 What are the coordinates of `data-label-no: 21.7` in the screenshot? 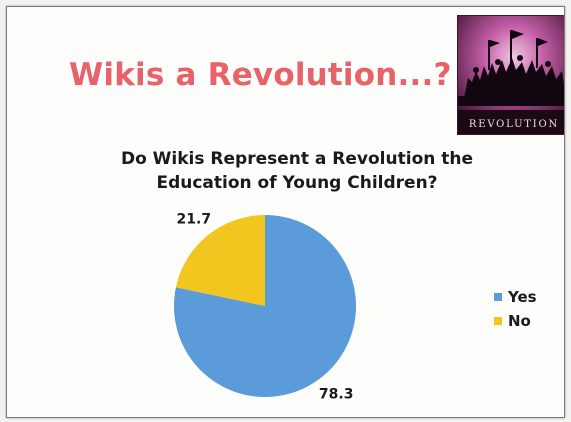 It's located at (194, 219).